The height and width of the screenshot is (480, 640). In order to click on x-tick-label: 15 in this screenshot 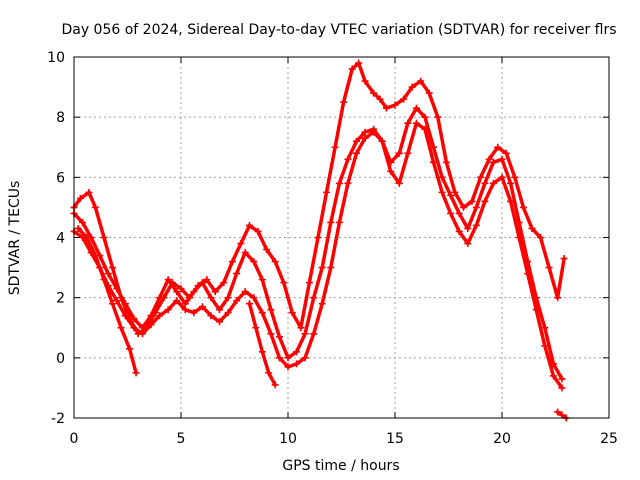, I will do `click(395, 439)`.